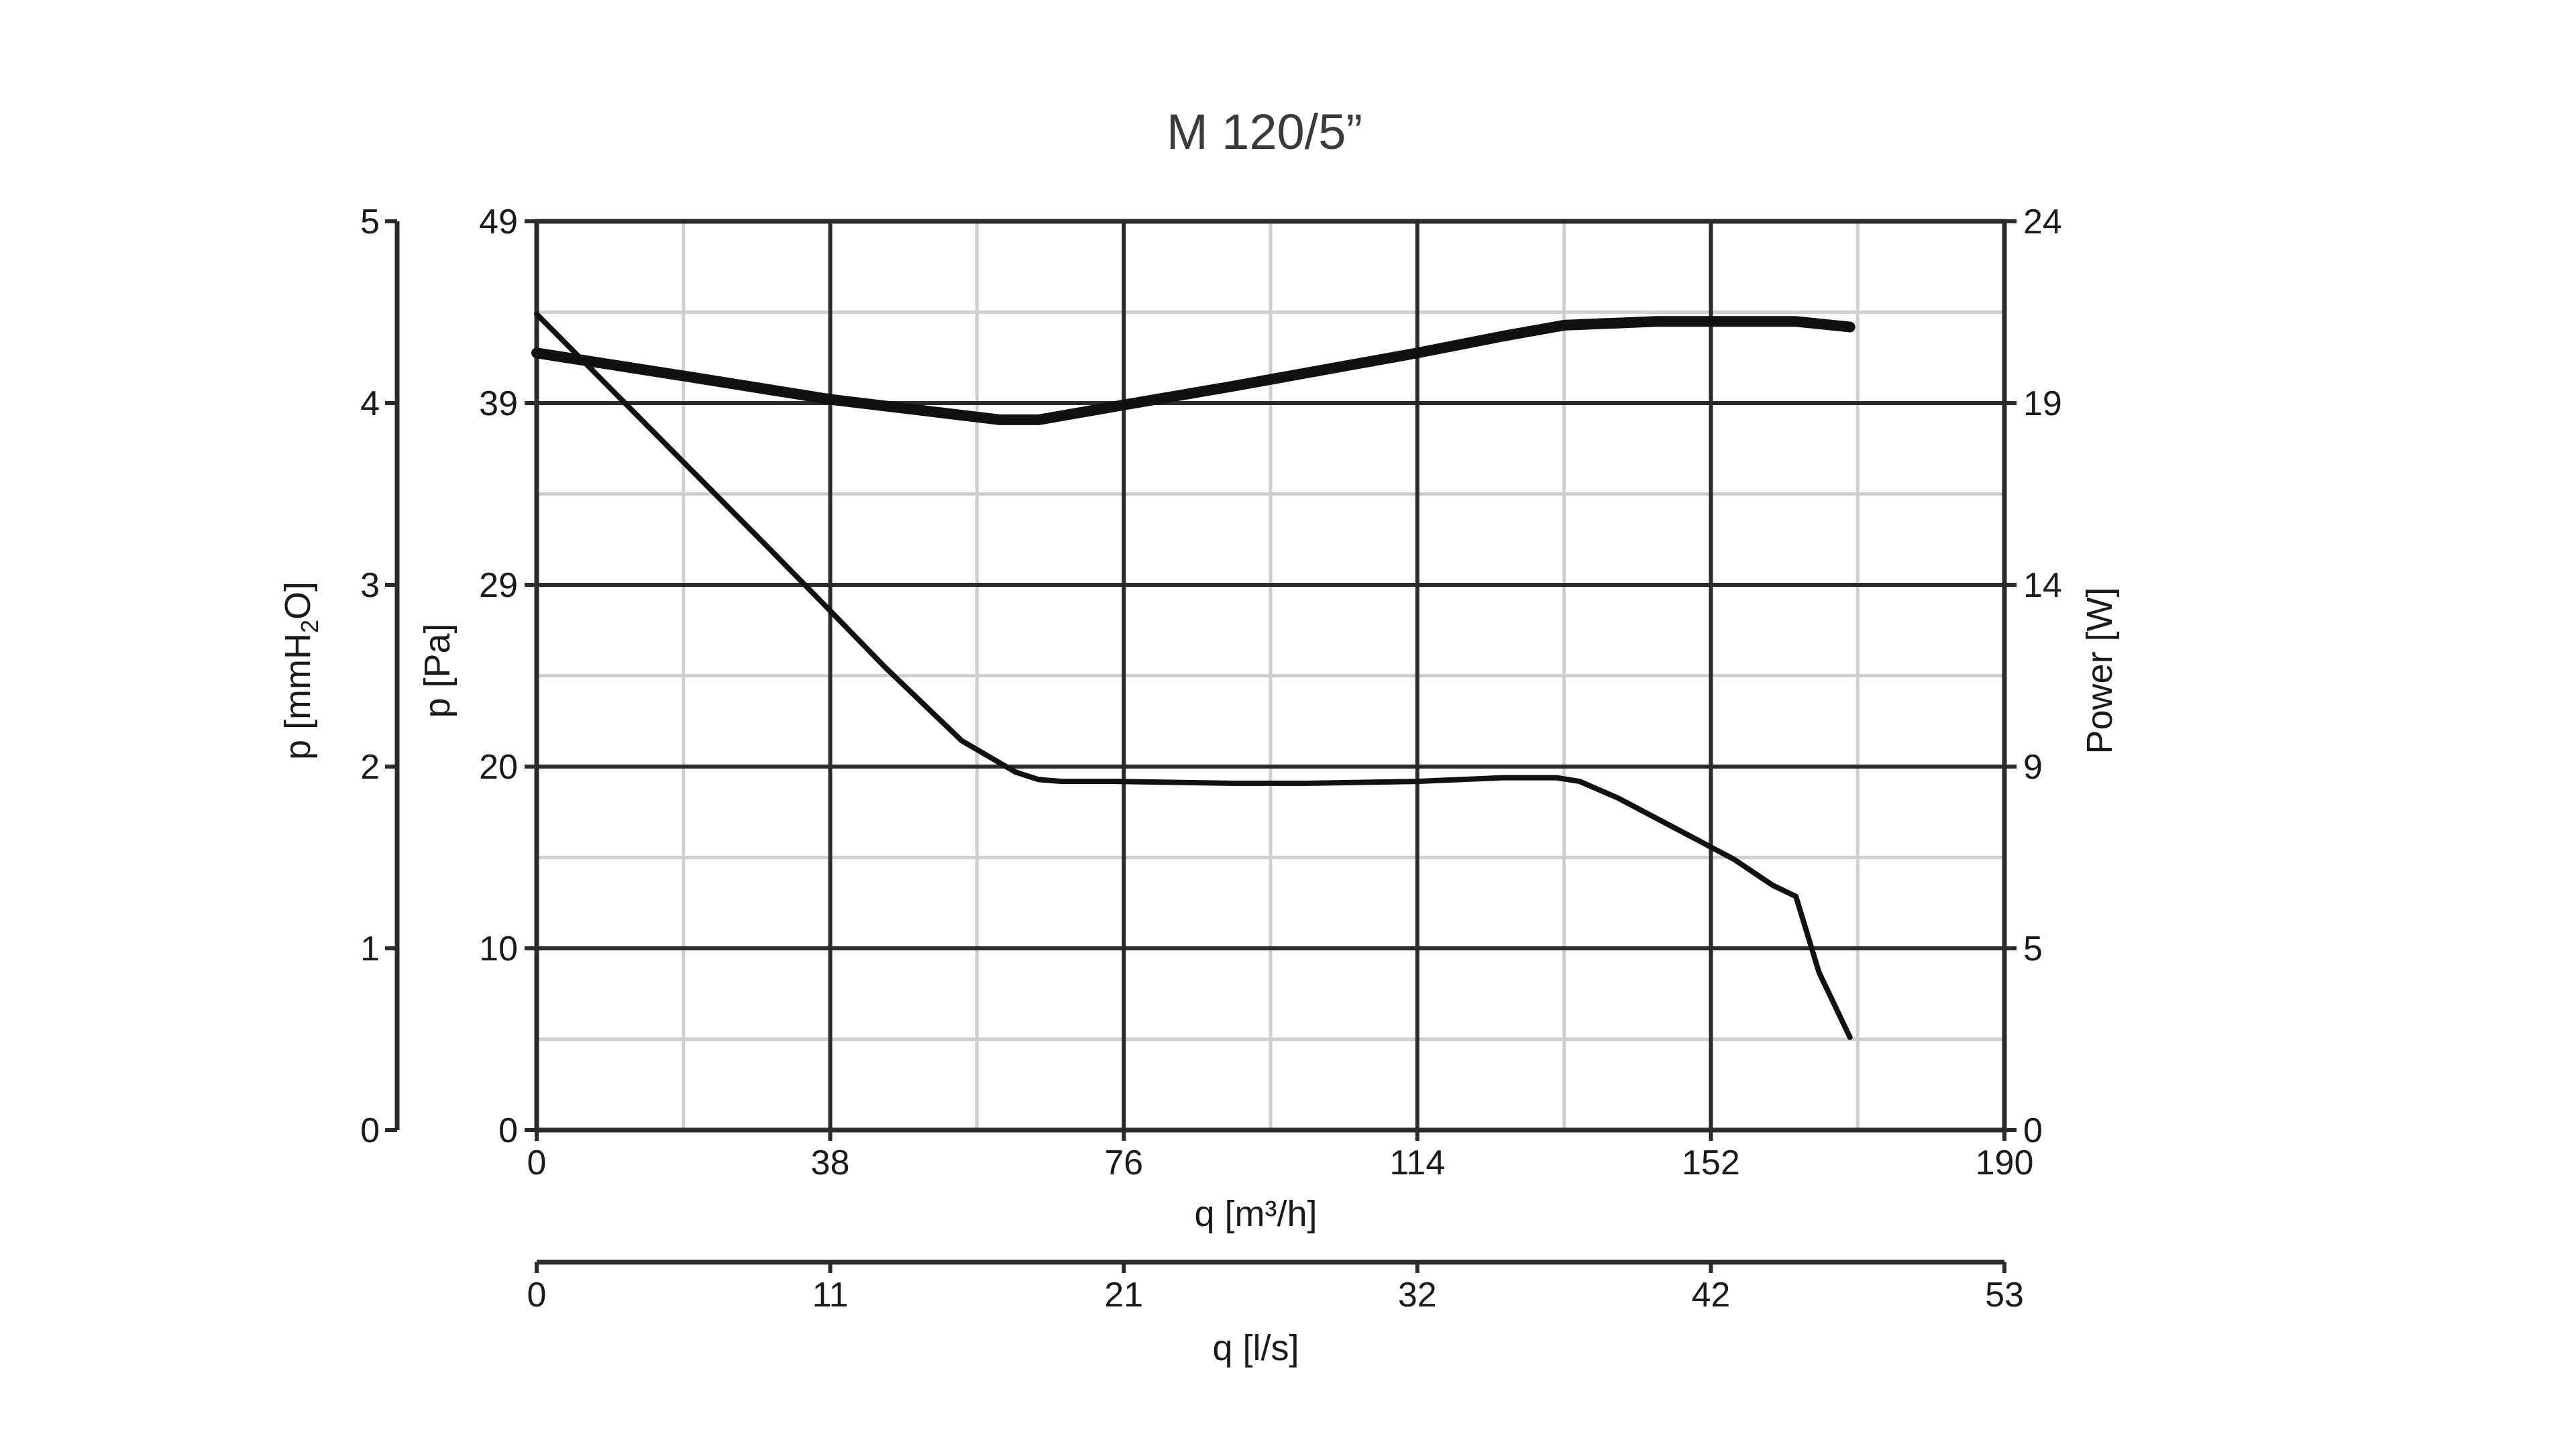 The image size is (2576, 1452). Describe the element at coordinates (1255, 1348) in the screenshot. I see `x-axis-label-secondary: q [l/s]` at that location.